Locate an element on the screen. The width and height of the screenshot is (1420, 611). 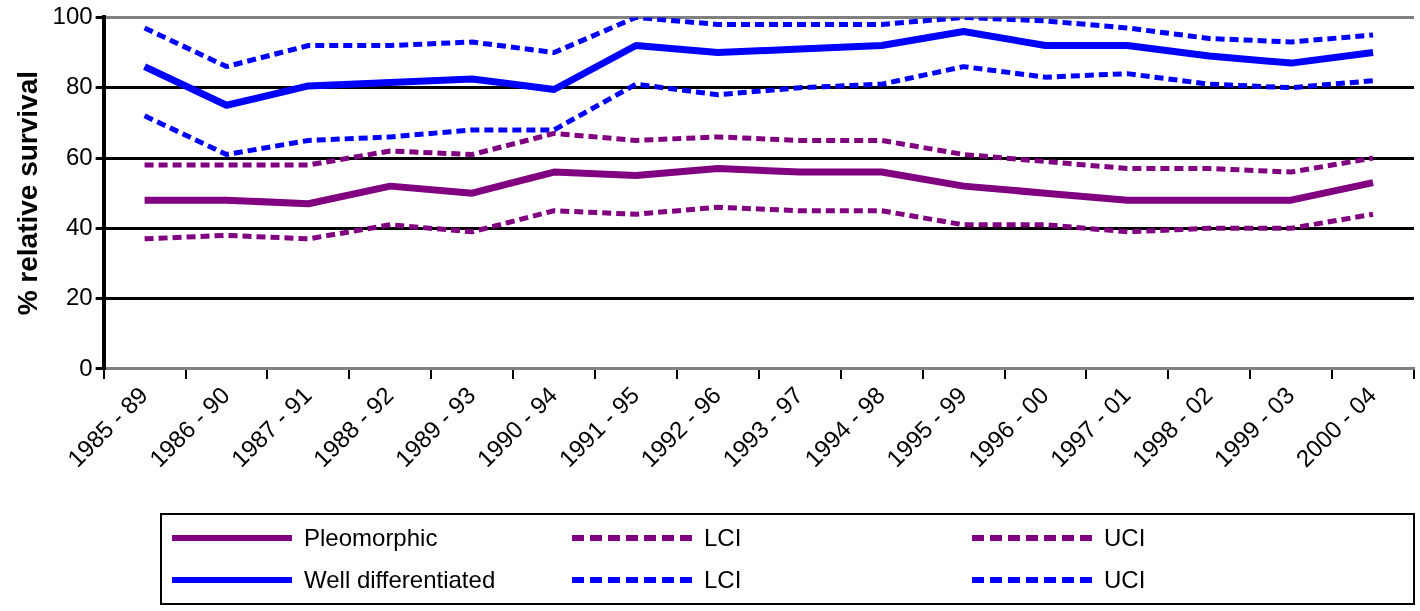
legend-label: Pleomorphic is located at coordinates (371, 538).